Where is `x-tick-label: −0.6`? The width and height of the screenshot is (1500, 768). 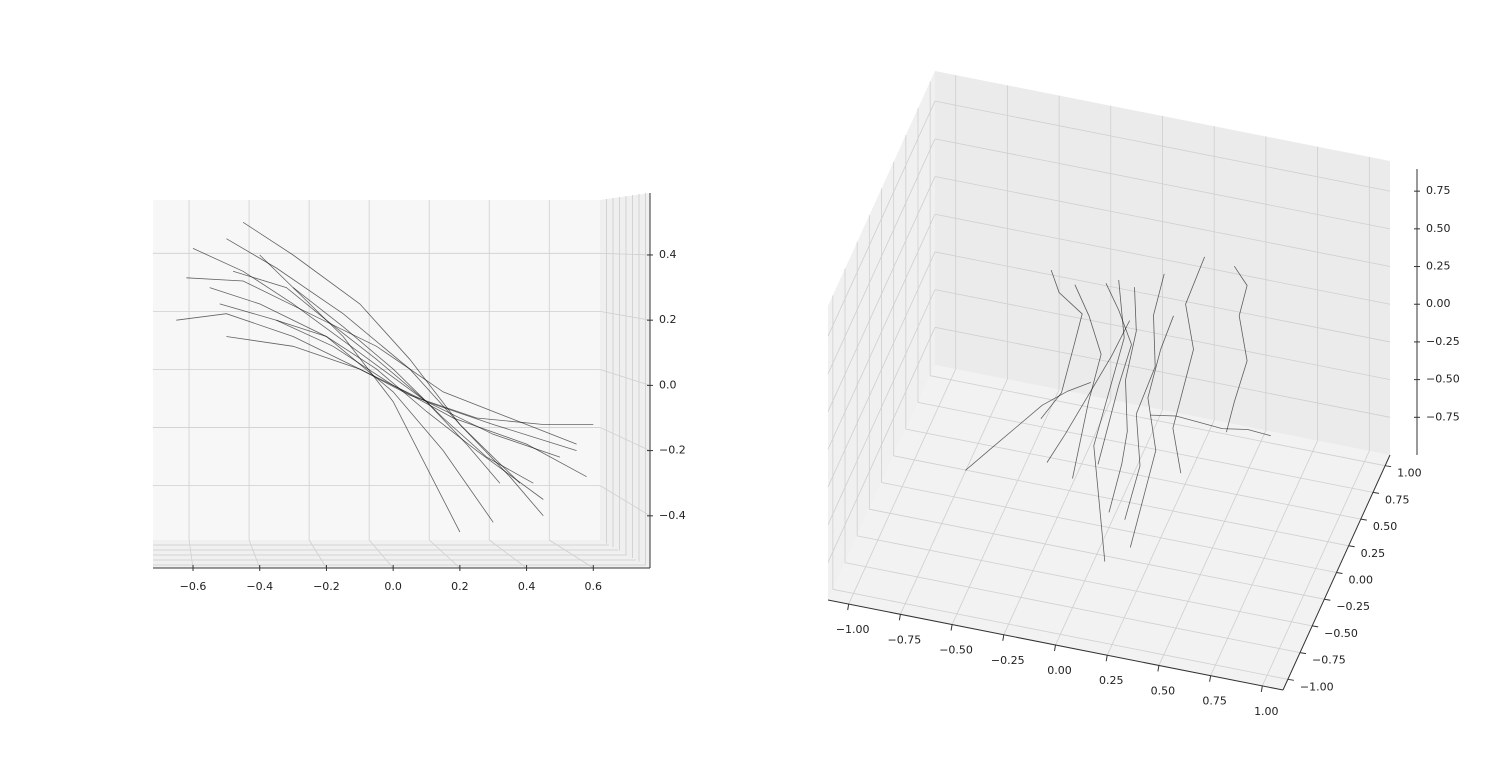 x-tick-label: −0.6 is located at coordinates (193, 586).